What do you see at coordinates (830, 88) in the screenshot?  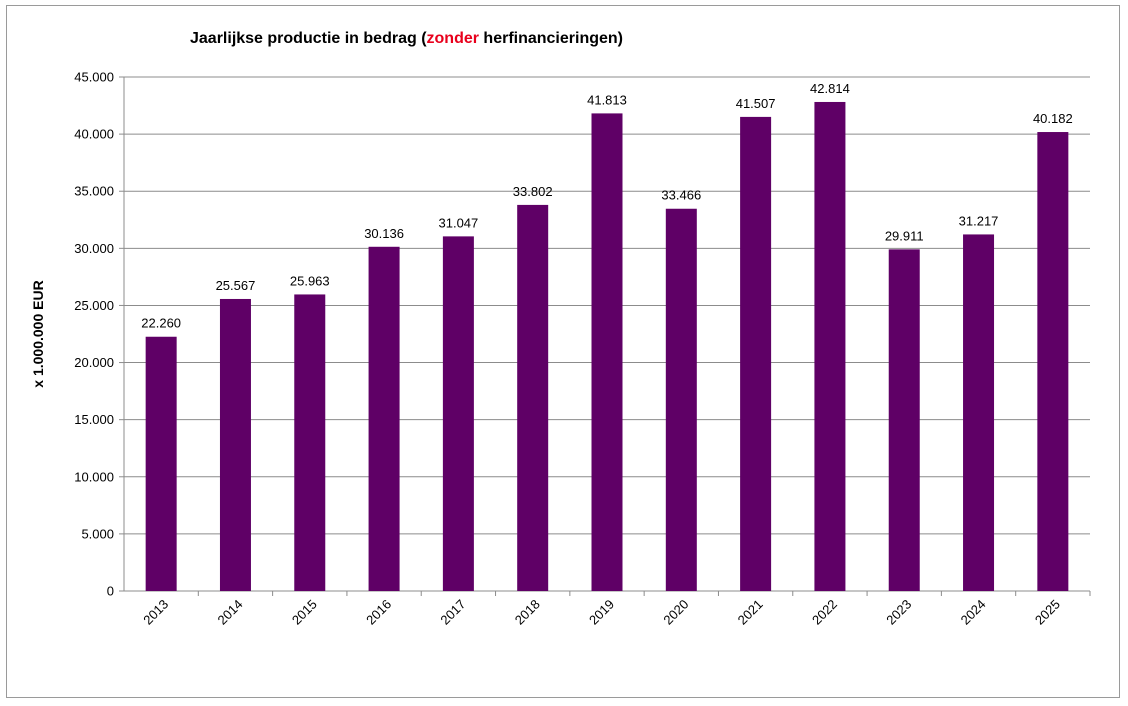 I see `data-label: 42.814` at bounding box center [830, 88].